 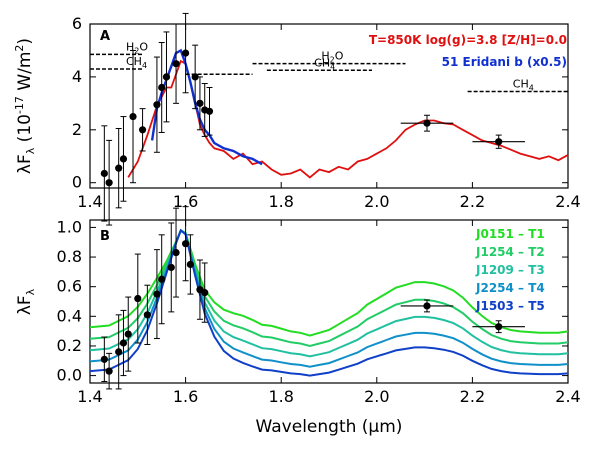 I want to click on model-label: T=850K log(g)=3.8 [Z/H]=0.0, so click(x=468, y=40).